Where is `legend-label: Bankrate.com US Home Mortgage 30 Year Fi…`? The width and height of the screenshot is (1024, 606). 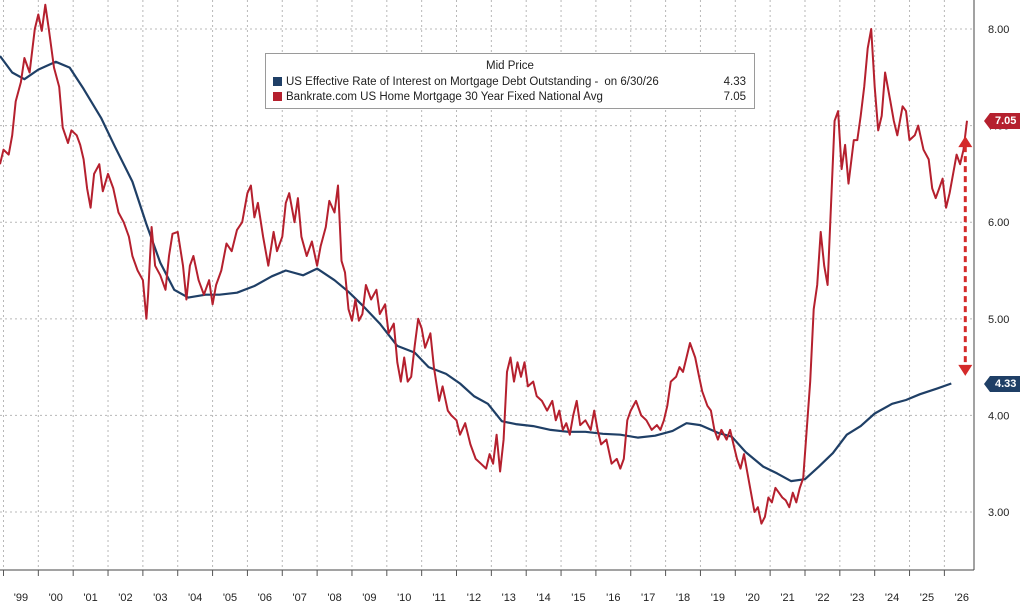 legend-label: Bankrate.com US Home Mortgage 30 Year Fi… is located at coordinates (444, 97).